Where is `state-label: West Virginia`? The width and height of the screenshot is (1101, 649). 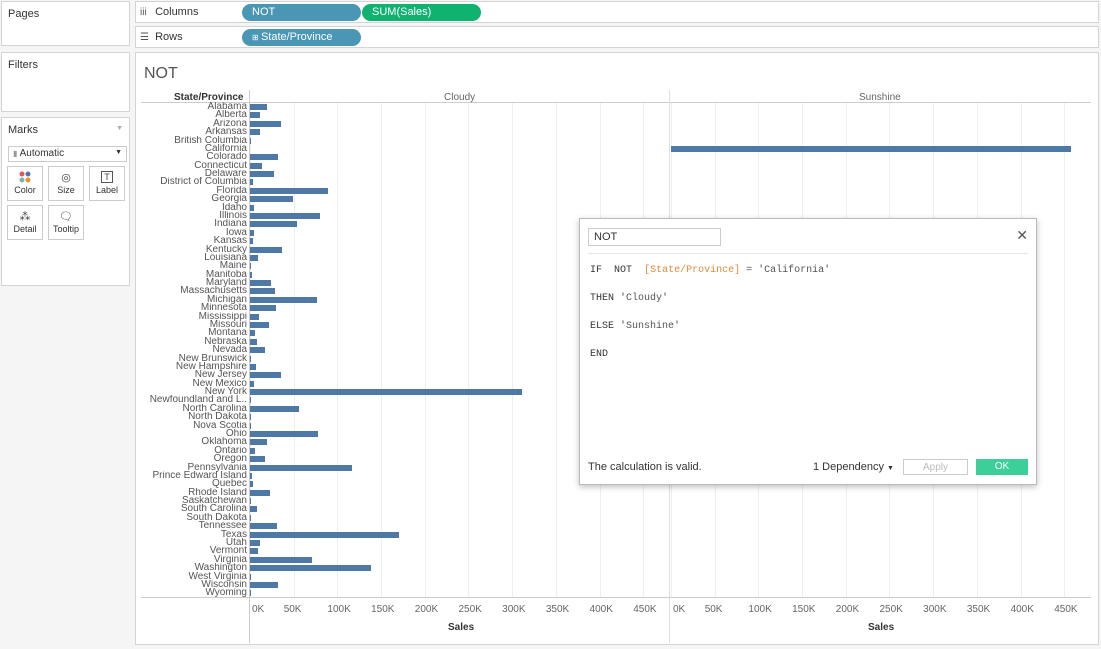 state-label: West Virginia is located at coordinates (217, 576).